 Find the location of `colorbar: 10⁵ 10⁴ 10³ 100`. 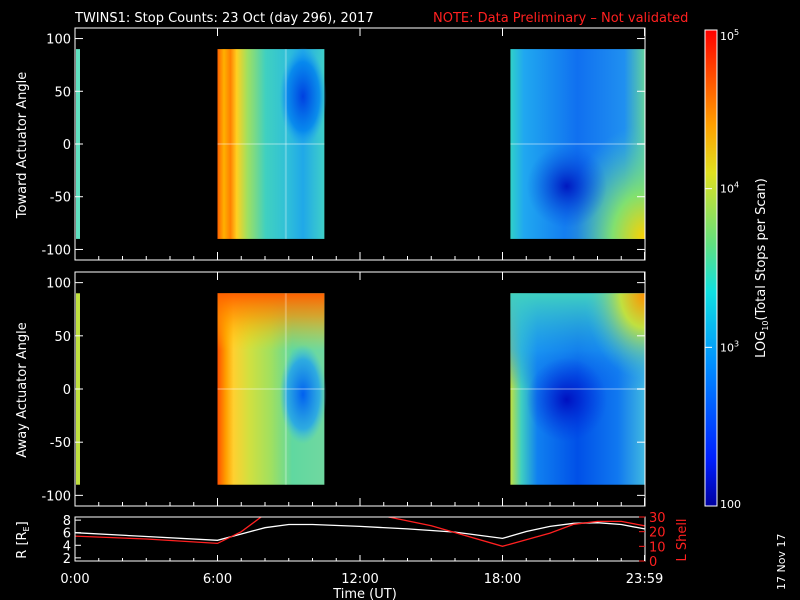

colorbar: 10⁵ 10⁴ 10³ 100 is located at coordinates (722, 269).